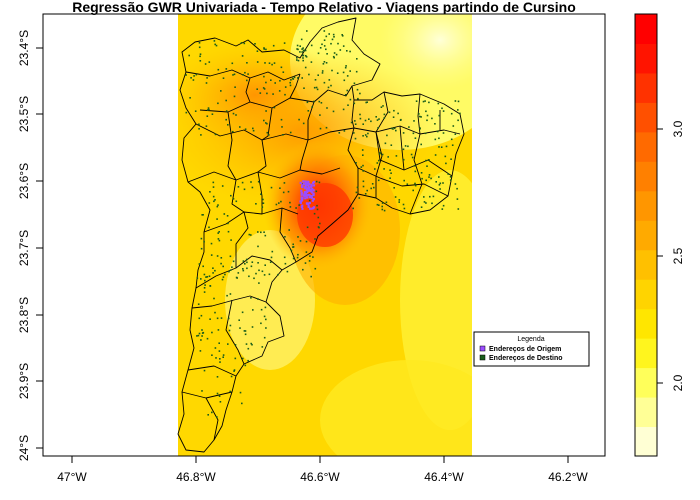 Image resolution: width=700 pixels, height=500 pixels. Describe the element at coordinates (24, 48) in the screenshot. I see `y-tick-label: 23.4°S` at that location.